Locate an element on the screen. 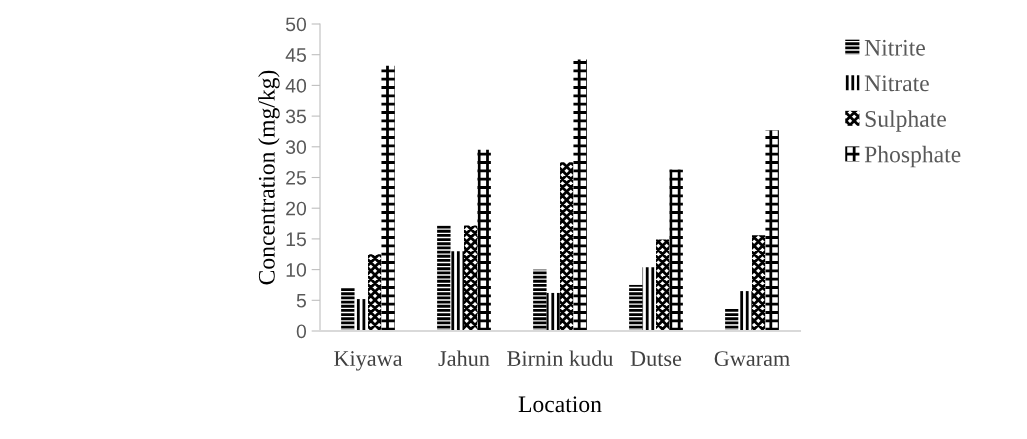  legend-label: Sulphate is located at coordinates (905, 121).